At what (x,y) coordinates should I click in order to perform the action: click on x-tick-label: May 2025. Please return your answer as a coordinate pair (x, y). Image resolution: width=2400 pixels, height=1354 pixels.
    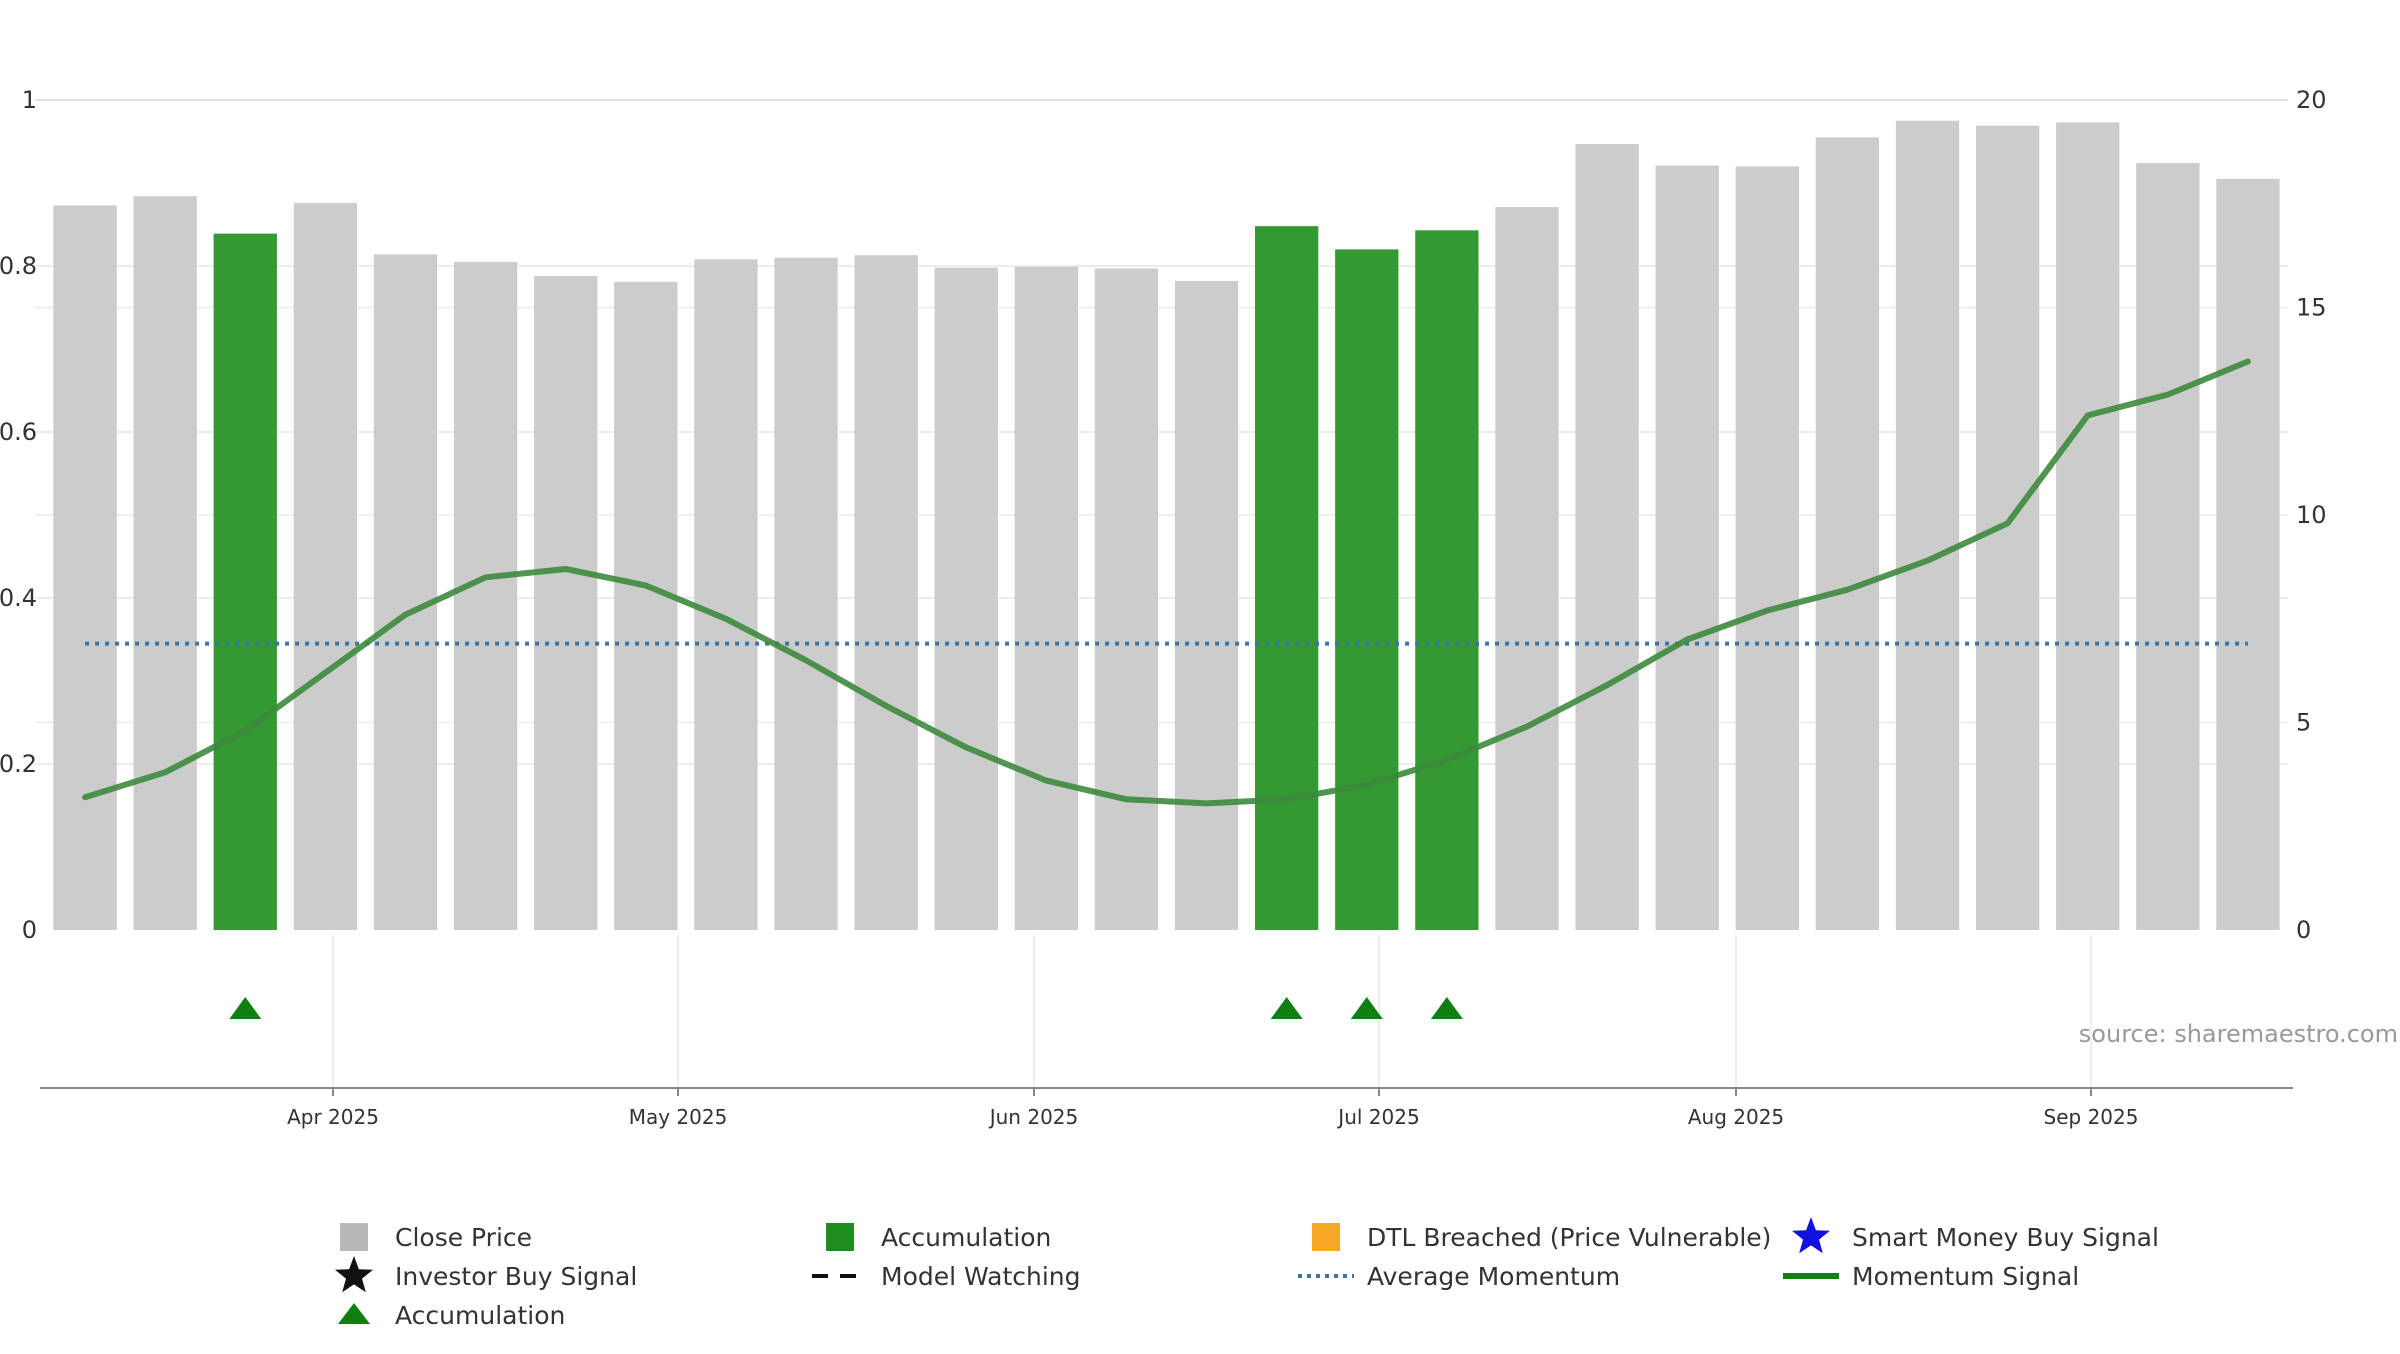
    Looking at the image, I should click on (678, 1117).